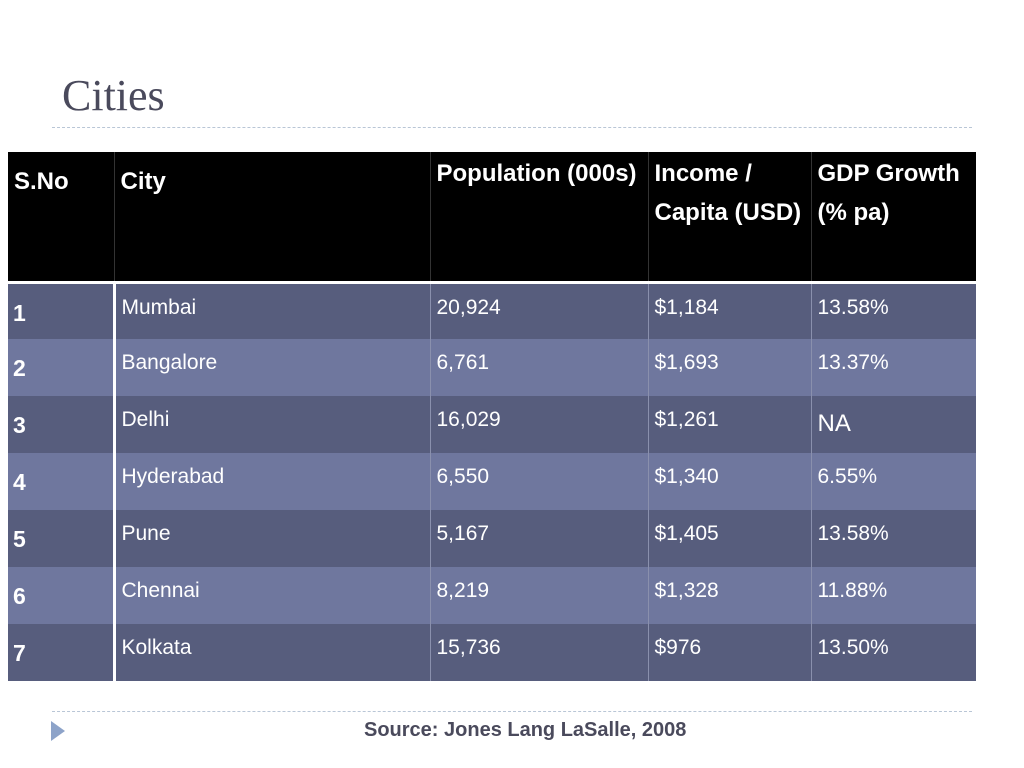  I want to click on header-gdp-growth: GDP Growth (% pa), so click(893, 217).